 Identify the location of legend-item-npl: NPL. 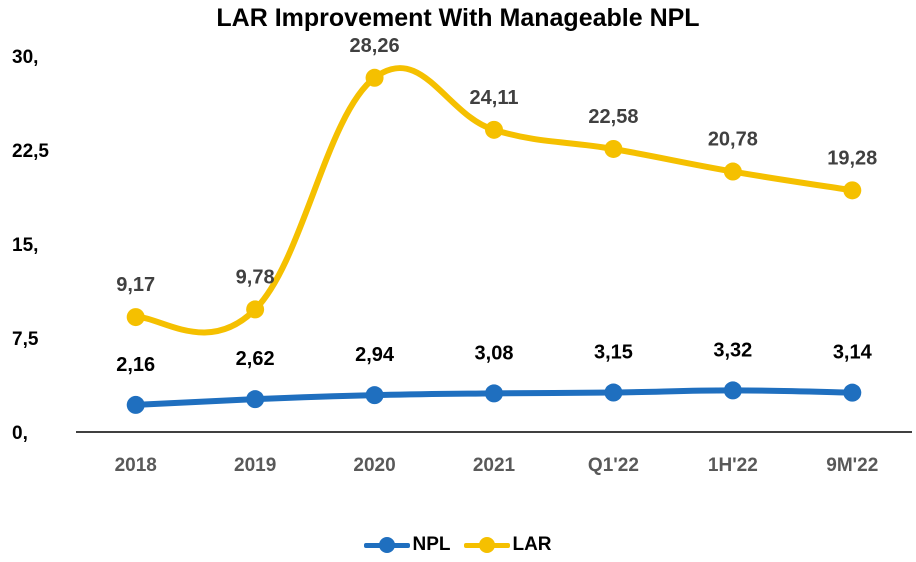
(407, 545).